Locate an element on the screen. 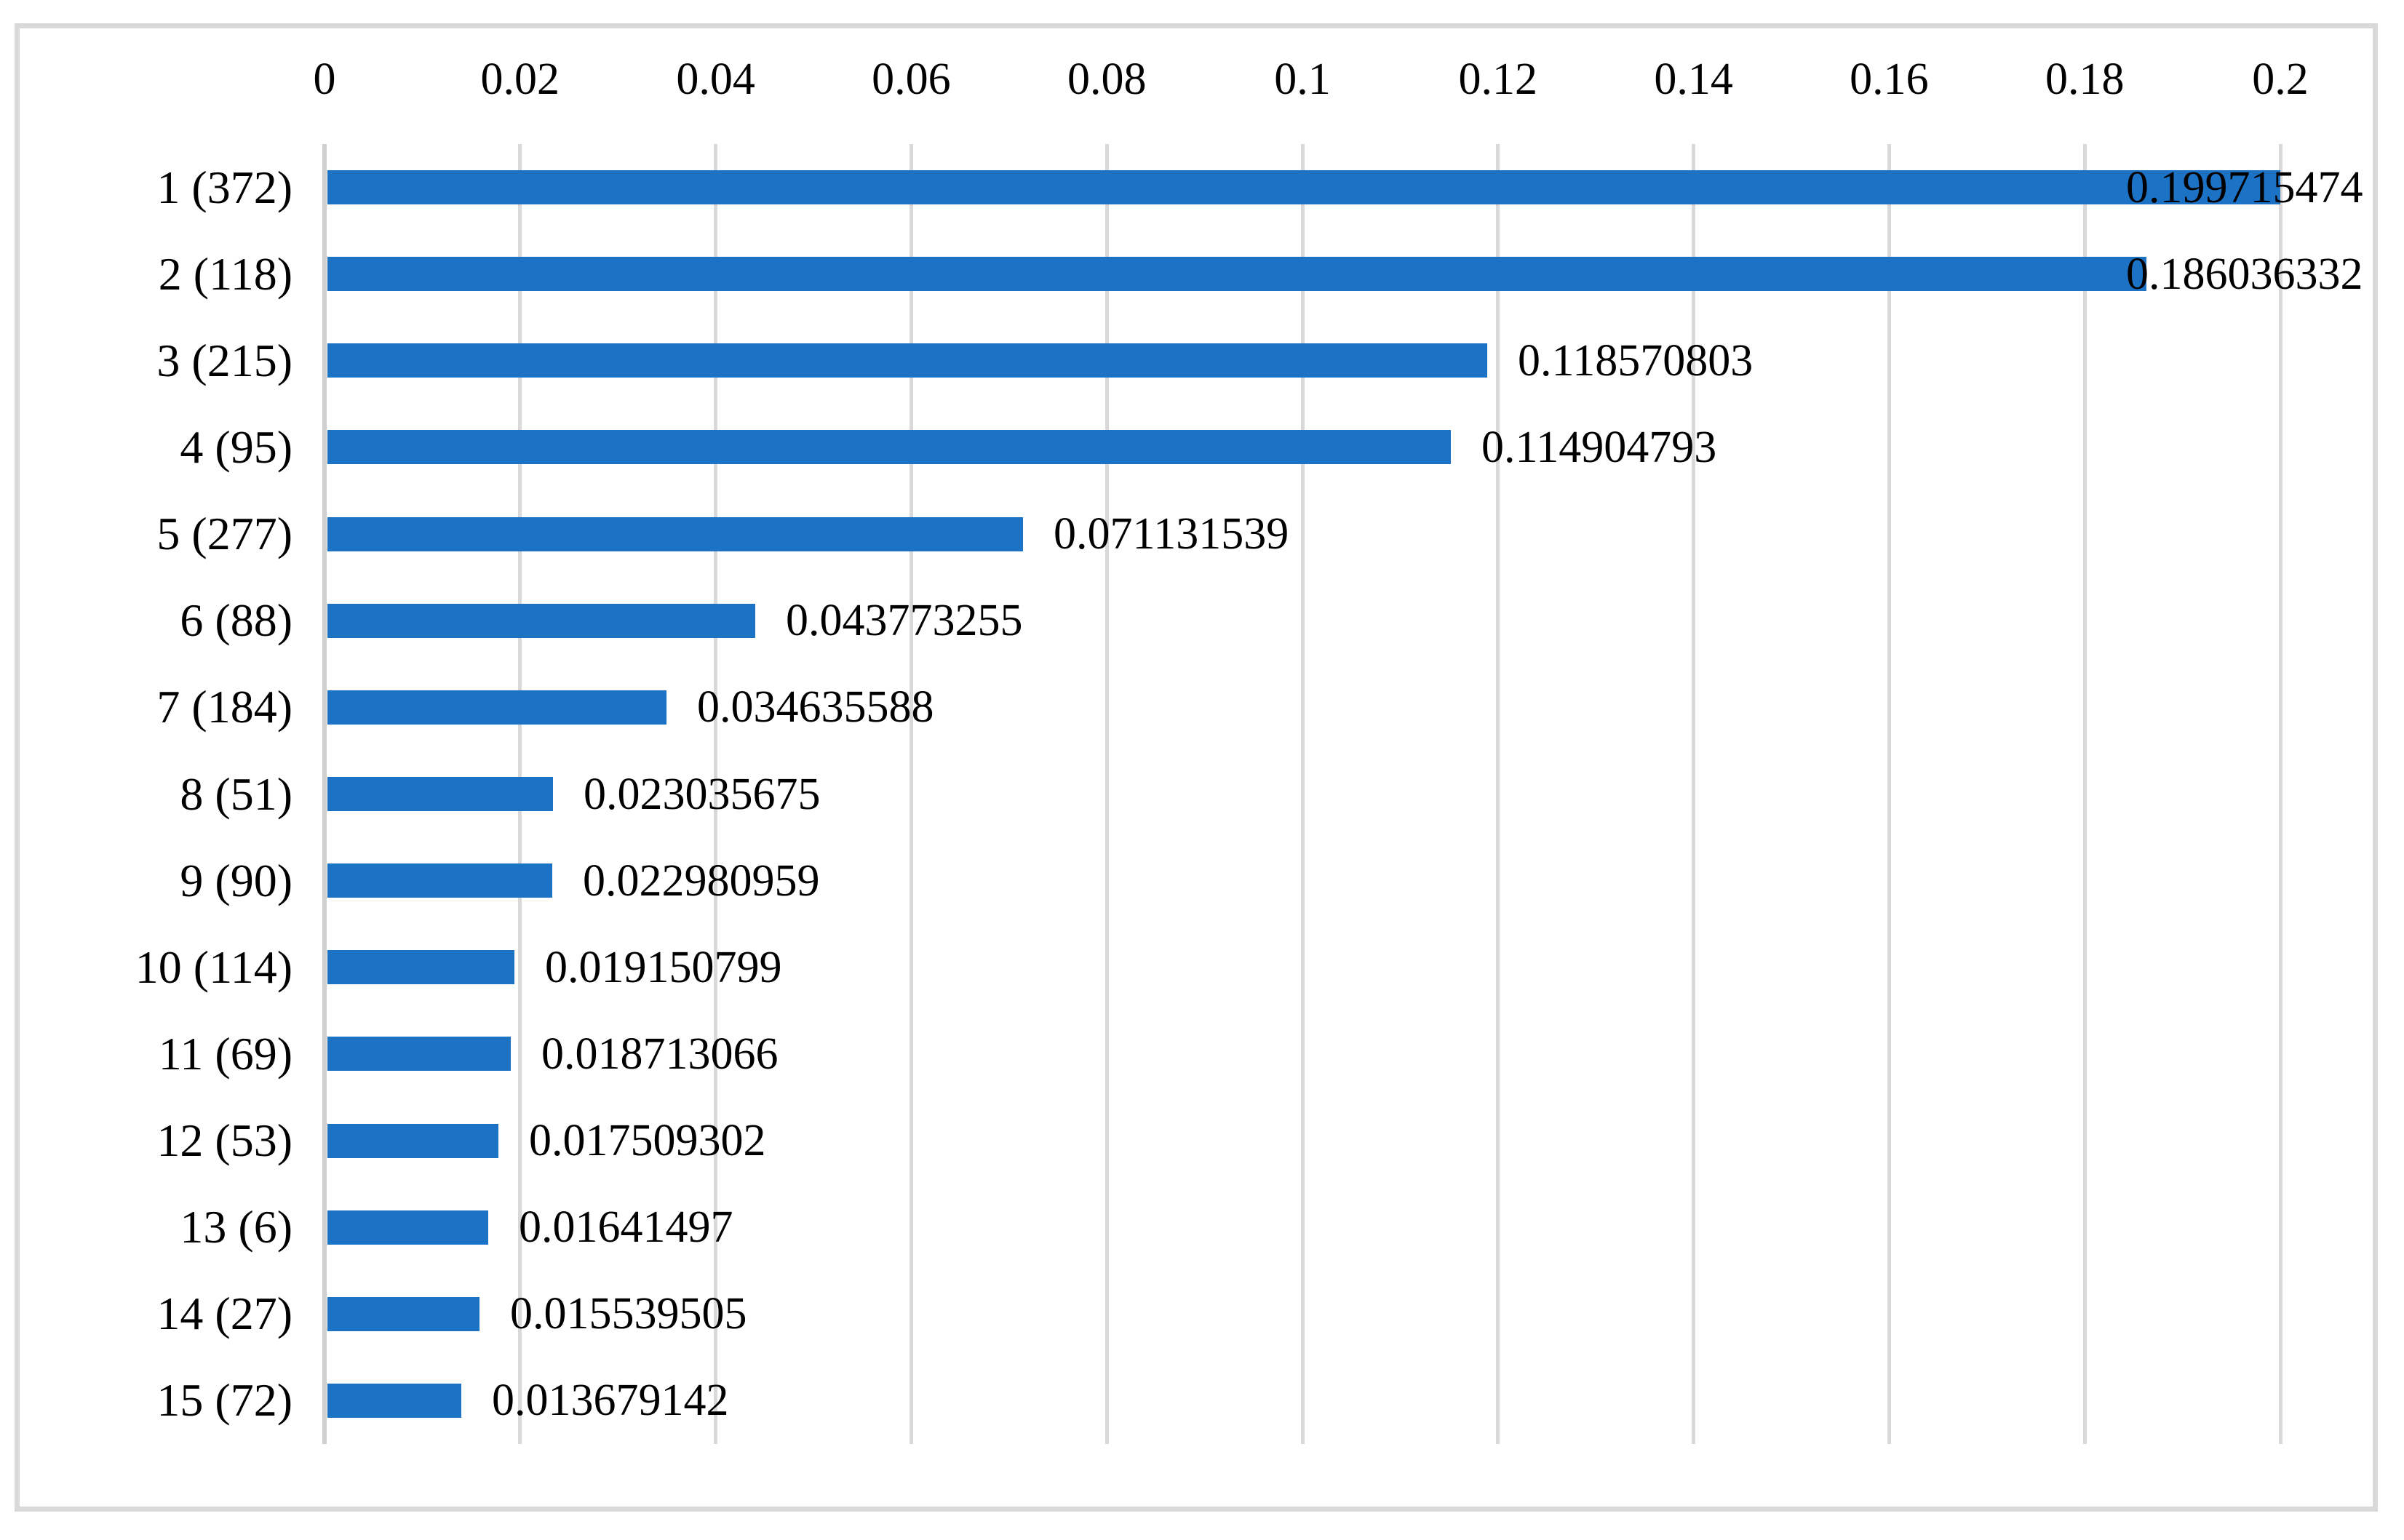  axis-tick-label: 0.08 is located at coordinates (1107, 79).